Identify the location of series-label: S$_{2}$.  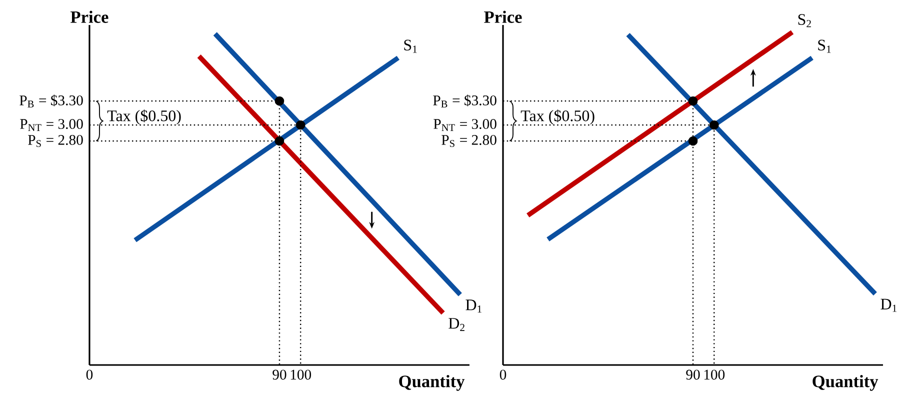
(804, 21).